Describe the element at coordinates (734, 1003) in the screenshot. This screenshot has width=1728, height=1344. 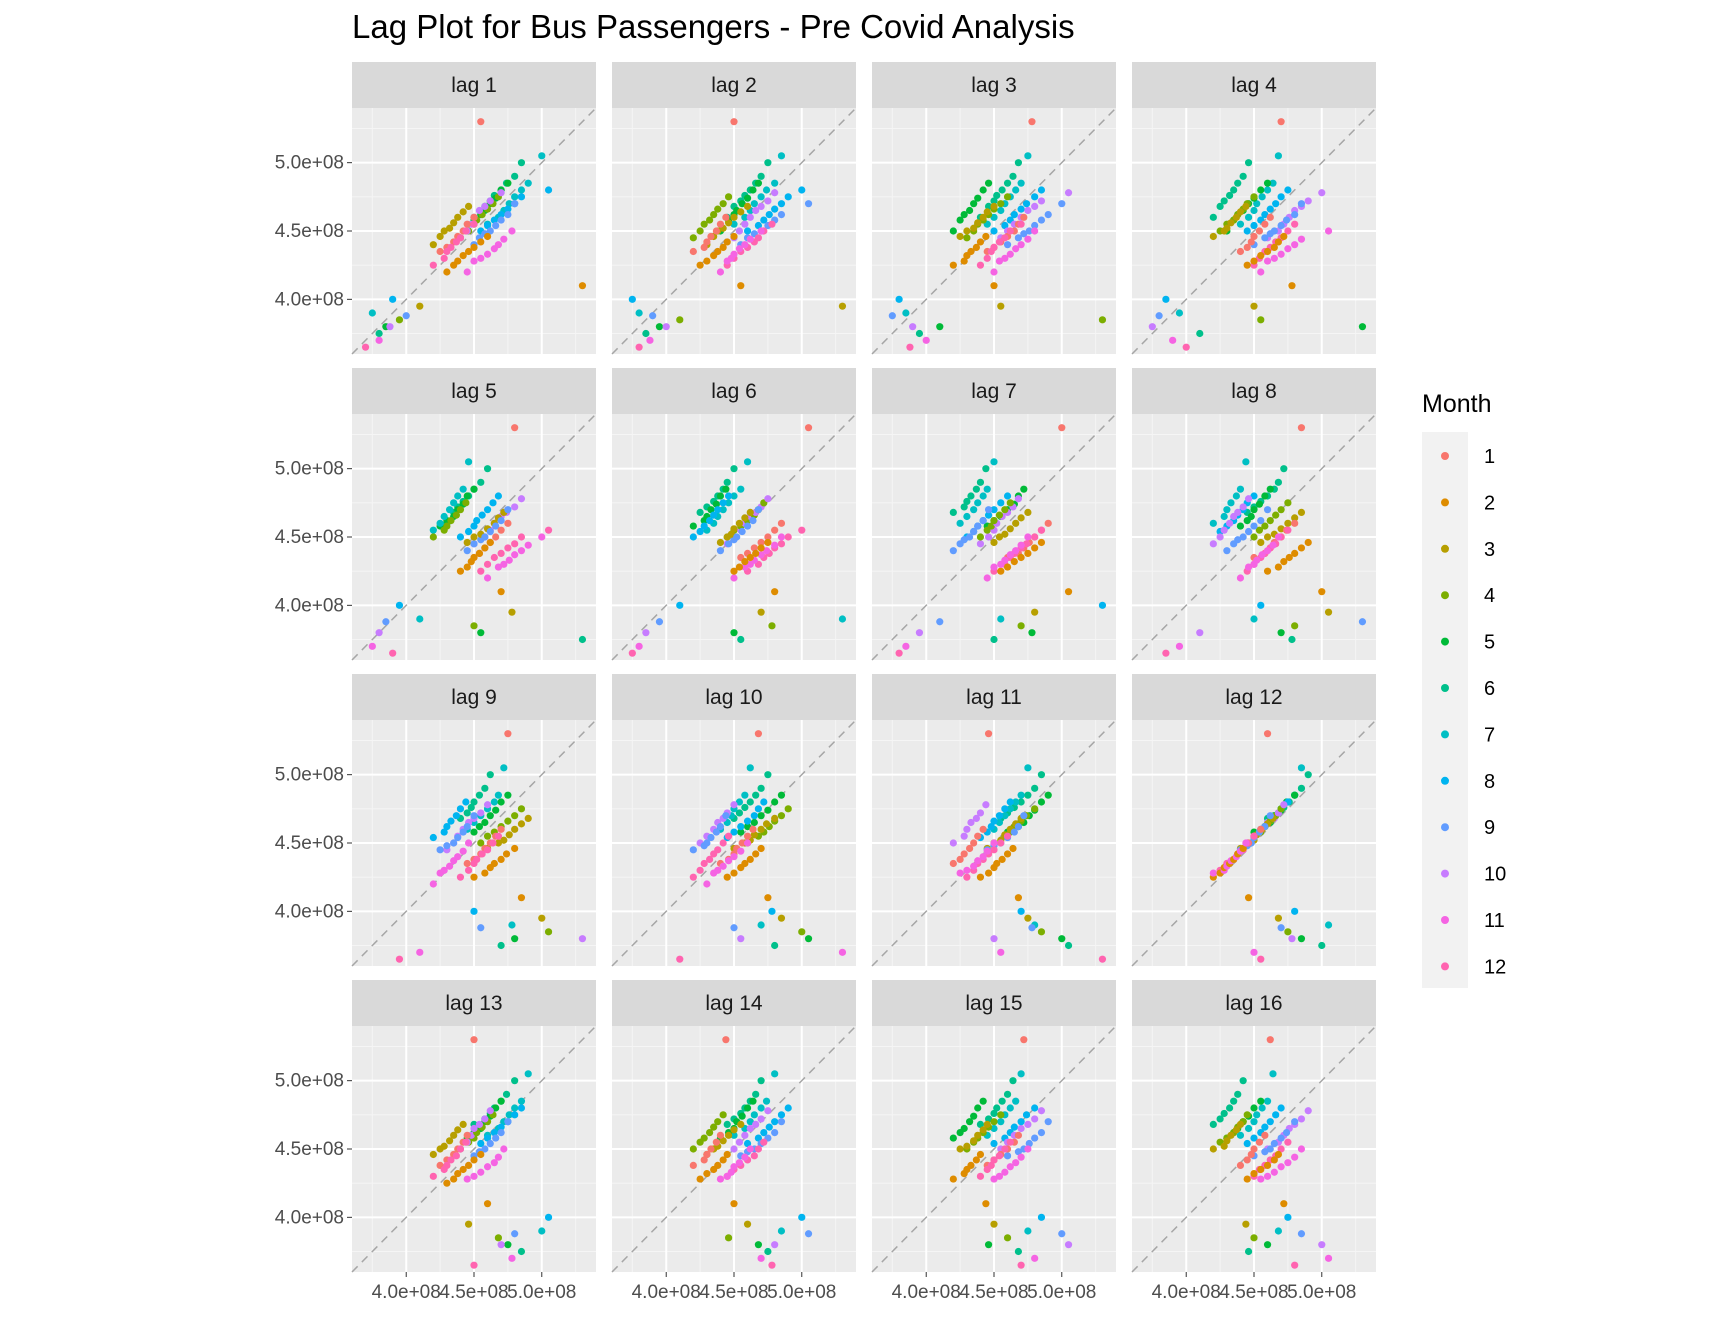
I see `facet-strip-label: lag 14` at that location.